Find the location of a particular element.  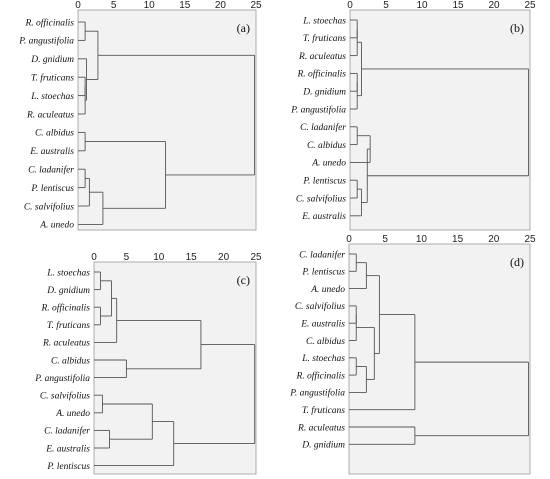

panel-label: (a) is located at coordinates (243, 28).